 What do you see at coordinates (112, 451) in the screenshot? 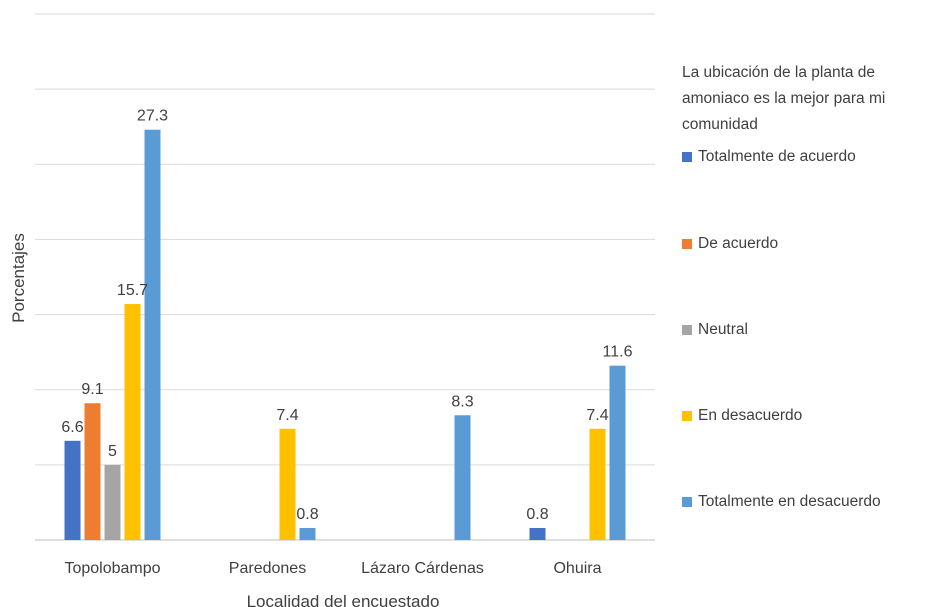
I see `data-label: 5` at bounding box center [112, 451].